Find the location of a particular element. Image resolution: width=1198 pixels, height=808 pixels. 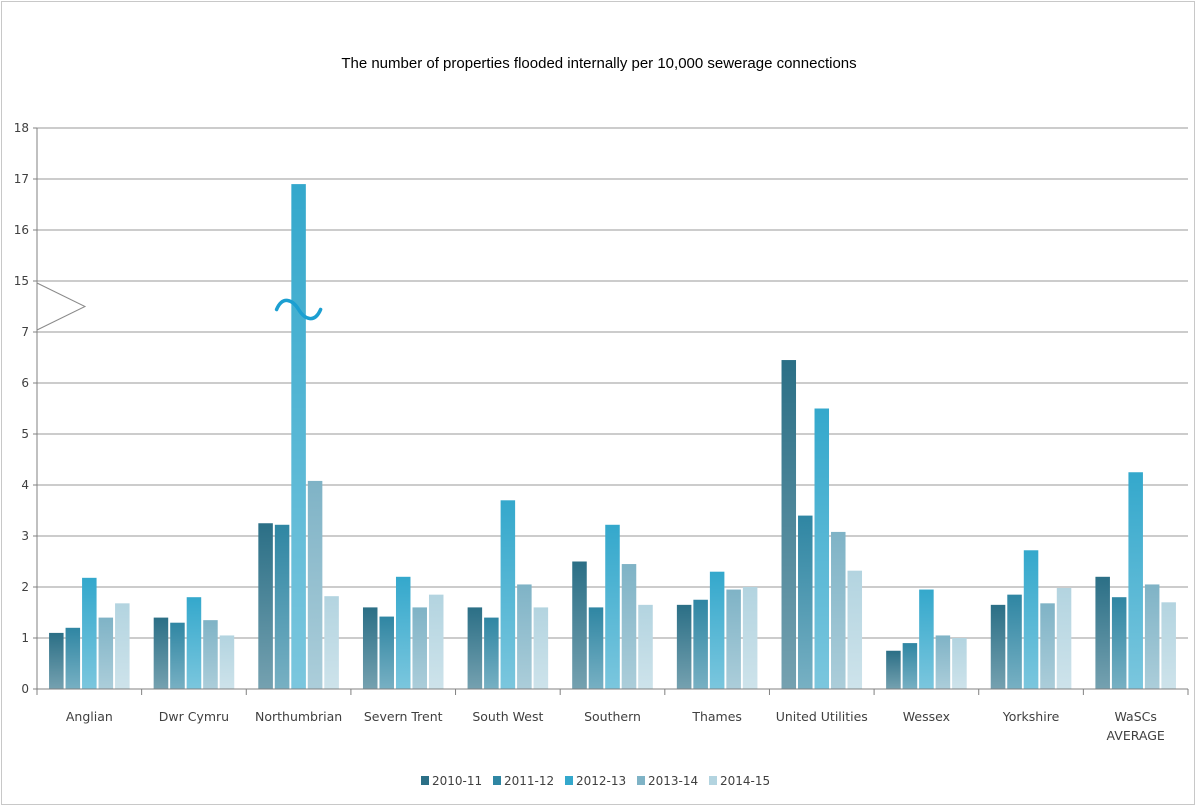

legend-label: 2010-11 is located at coordinates (457, 781).